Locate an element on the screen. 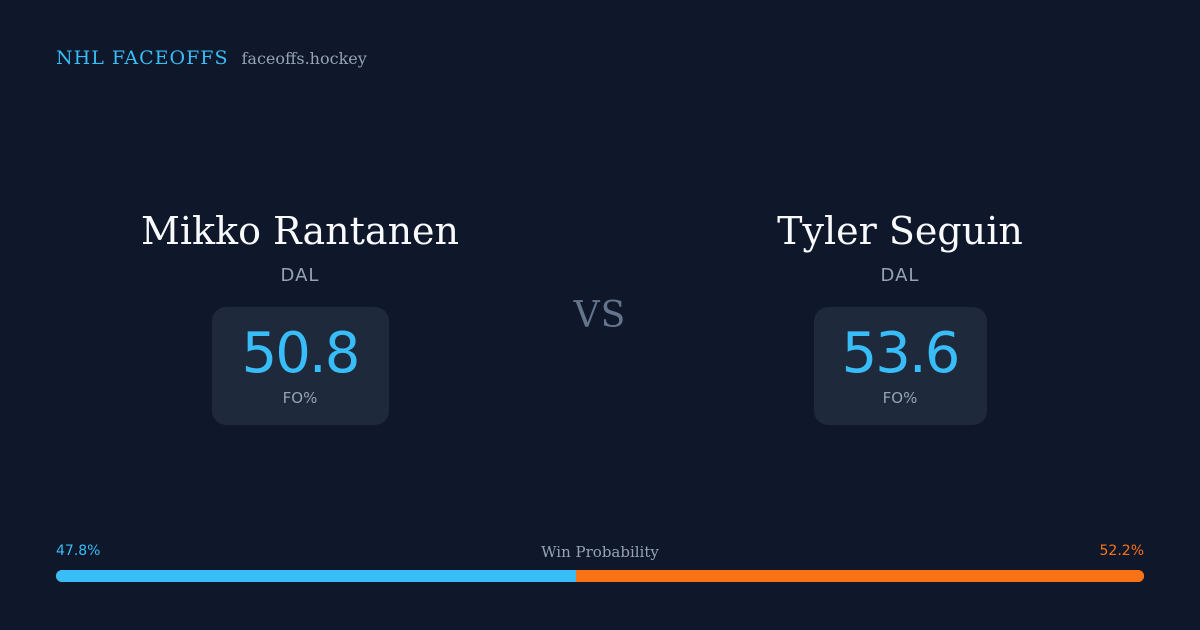 Image resolution: width=1200 pixels, height=630 pixels. win-probability-labels: 47.8% Win Probability 52.2% is located at coordinates (600, 553).